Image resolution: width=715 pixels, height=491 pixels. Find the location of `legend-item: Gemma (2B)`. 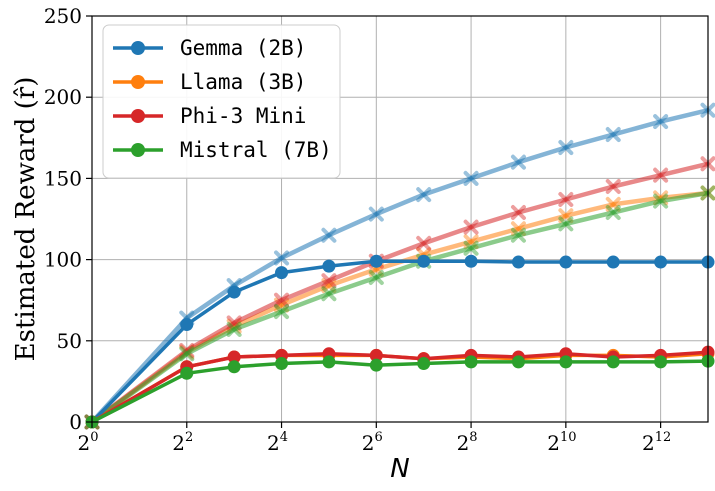

legend-item: Gemma (2B) is located at coordinates (209, 48).